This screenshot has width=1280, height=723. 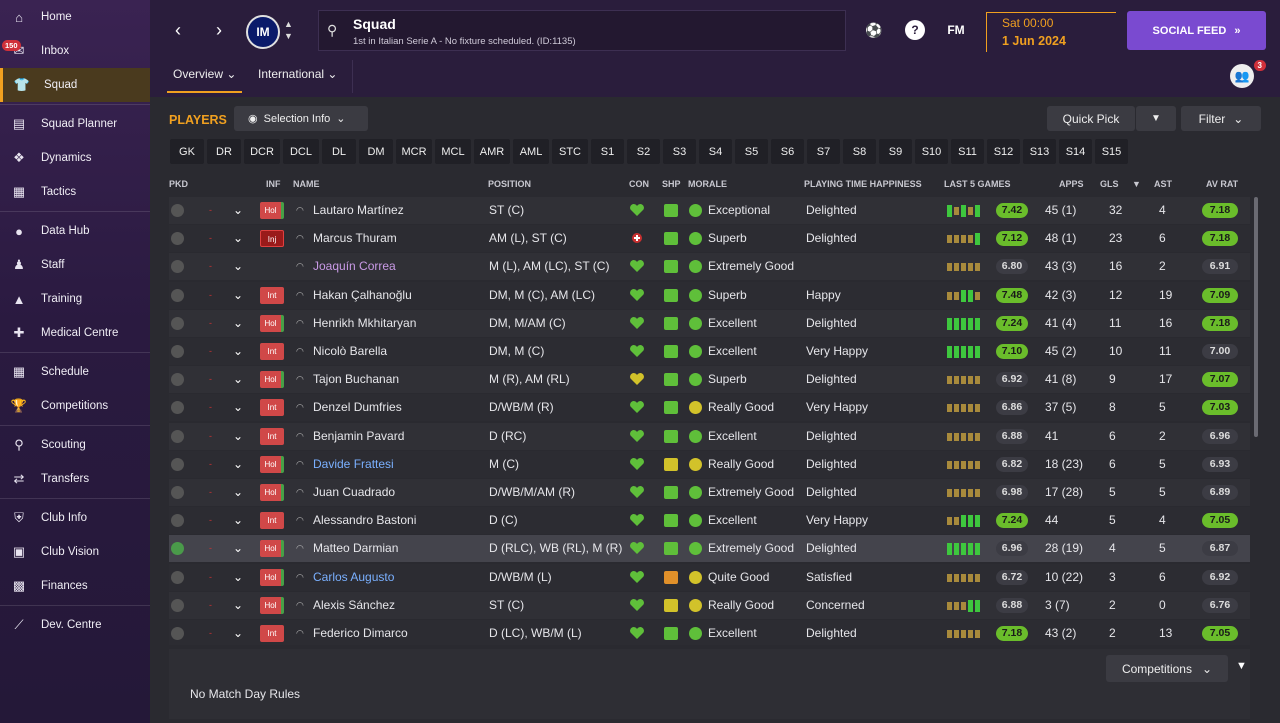 I want to click on position-filter-s5: S5, so click(x=751, y=151).